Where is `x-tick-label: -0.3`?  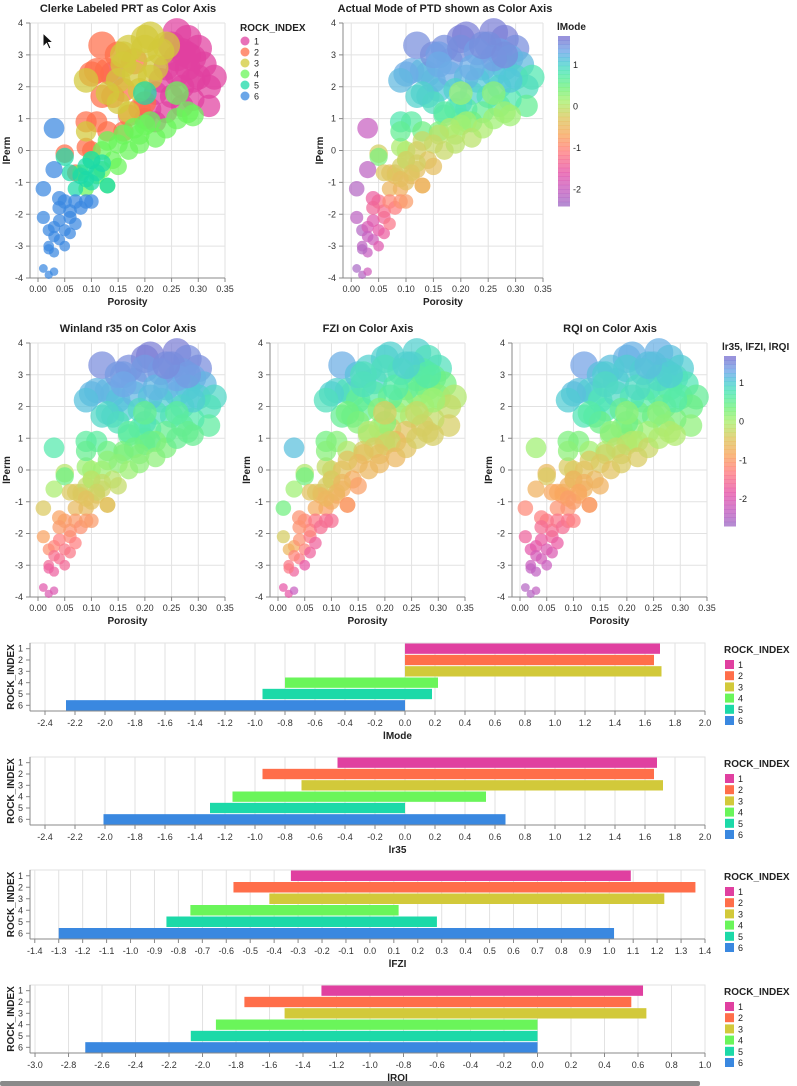
x-tick-label: -0.3 is located at coordinates (298, 951).